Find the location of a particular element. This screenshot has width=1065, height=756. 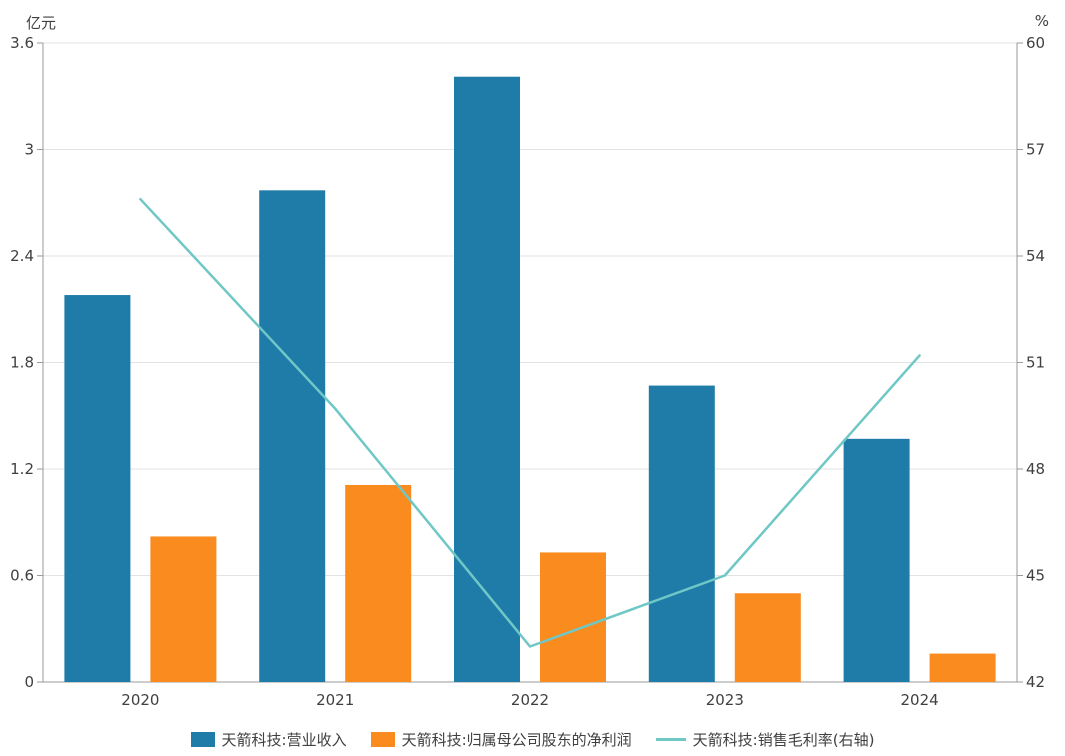

x-axis-tick-label: 2020 is located at coordinates (140, 700).